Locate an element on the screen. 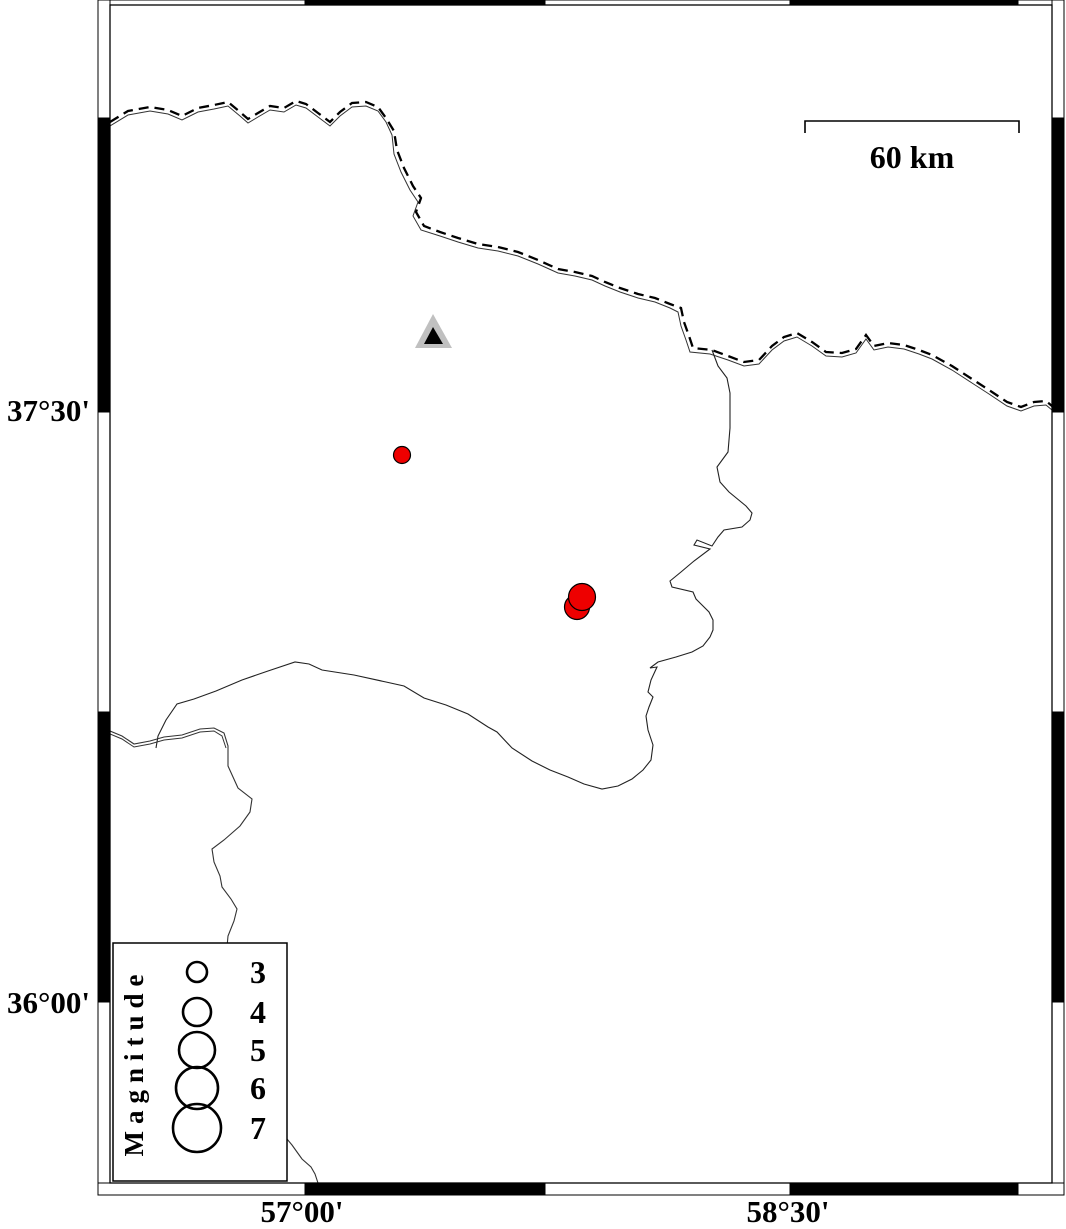 The width and height of the screenshot is (1066, 1229). legend-label-m4: 4 is located at coordinates (258, 1012).